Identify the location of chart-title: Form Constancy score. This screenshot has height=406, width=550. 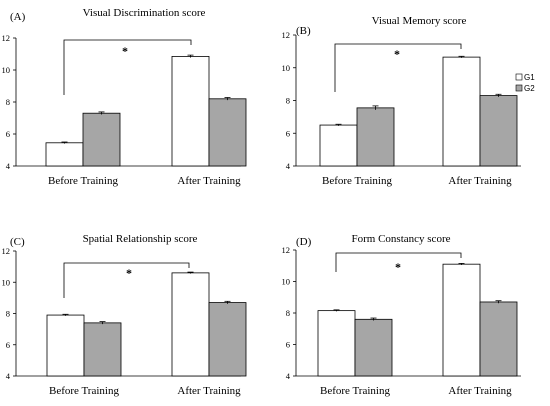
(401, 239).